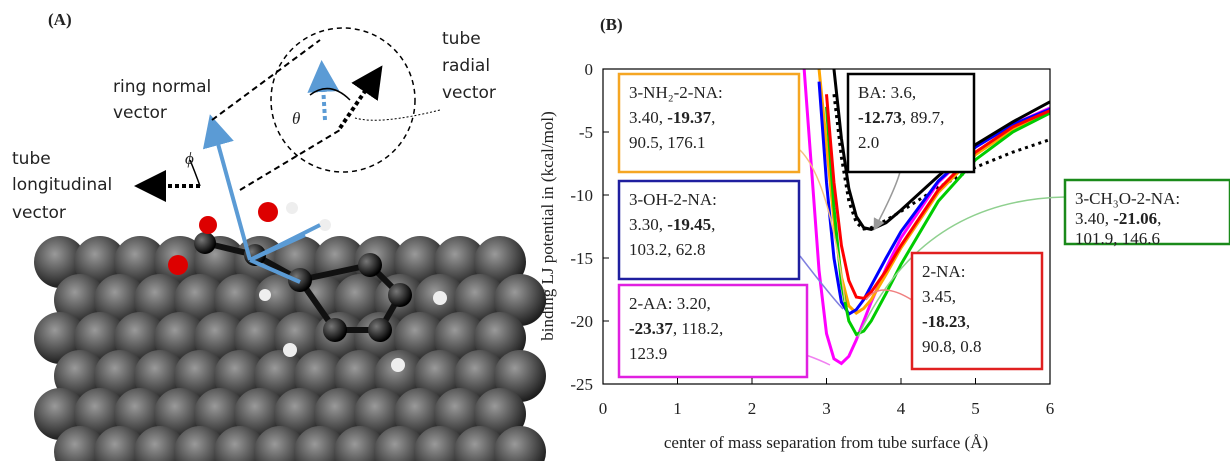  I want to click on annotation-text: 2-AA: 3.20,, so click(670, 303).